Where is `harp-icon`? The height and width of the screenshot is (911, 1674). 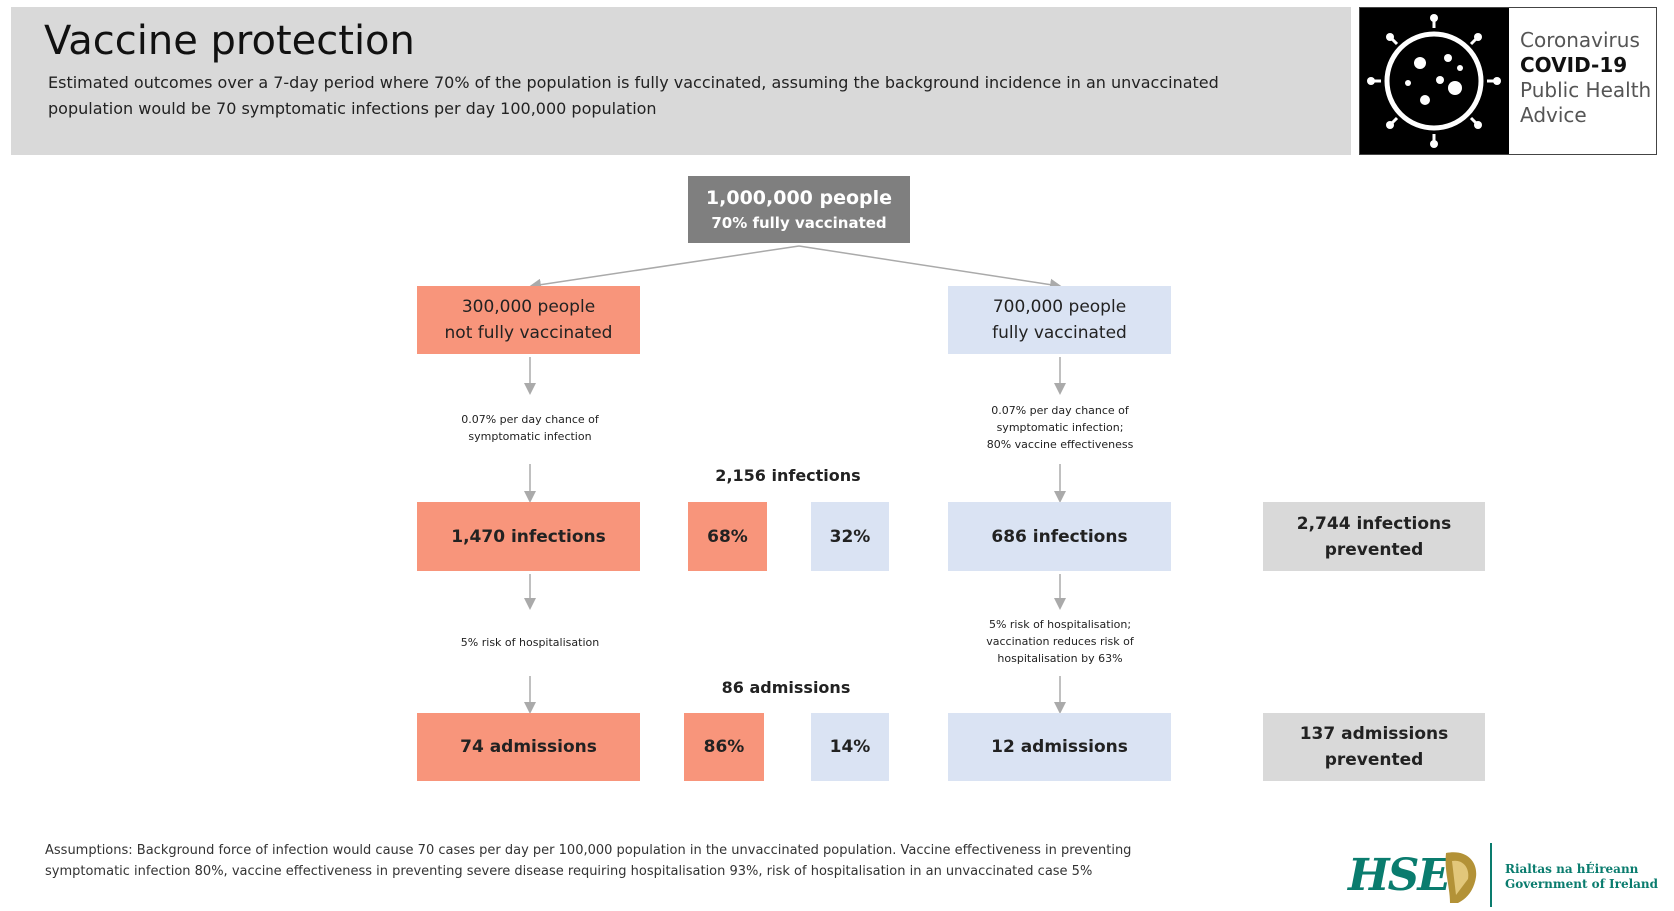 harp-icon is located at coordinates (1461, 877).